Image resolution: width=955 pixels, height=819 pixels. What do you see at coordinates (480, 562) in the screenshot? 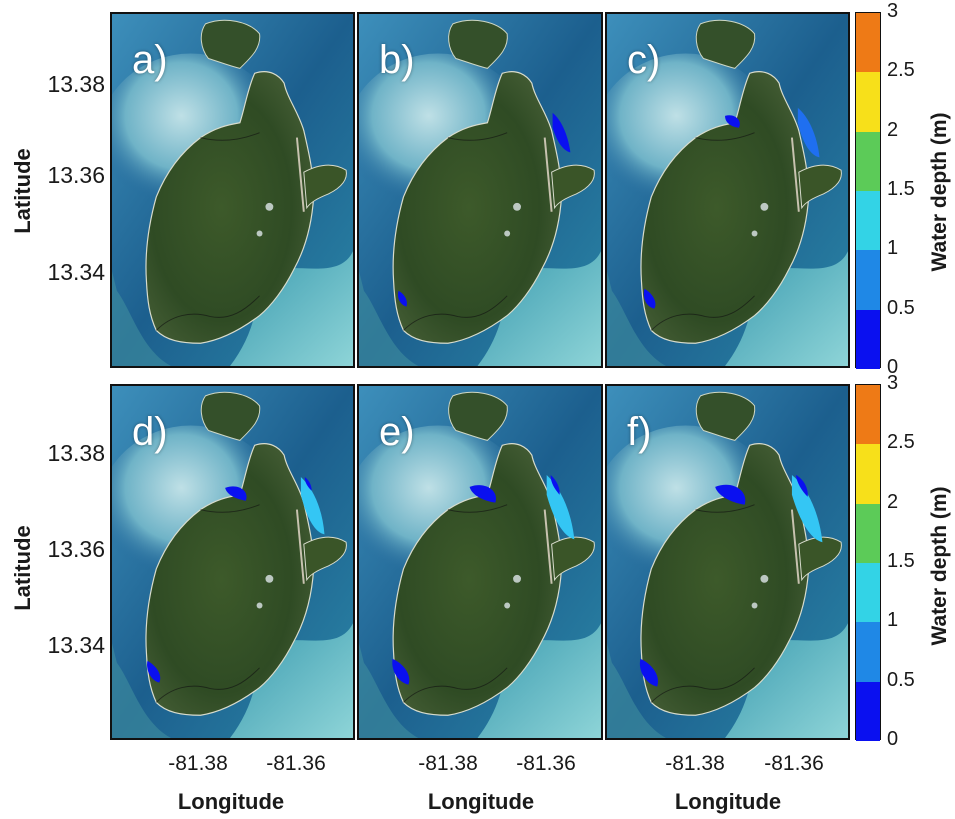
I see `map-panel-e: e)` at bounding box center [480, 562].